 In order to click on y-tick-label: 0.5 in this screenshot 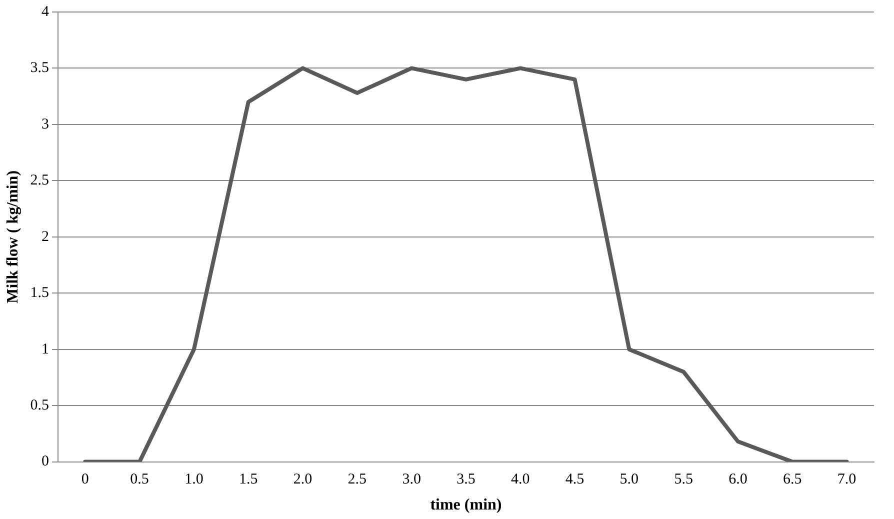, I will do `click(39, 406)`.